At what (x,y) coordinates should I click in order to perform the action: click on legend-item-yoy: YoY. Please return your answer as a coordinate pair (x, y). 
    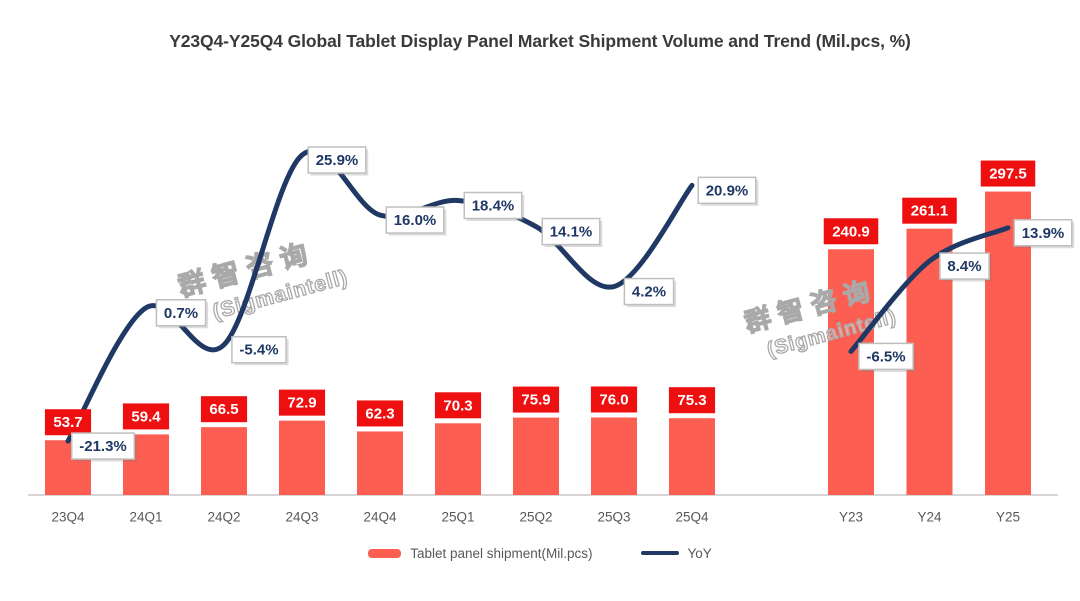
    Looking at the image, I should click on (676, 553).